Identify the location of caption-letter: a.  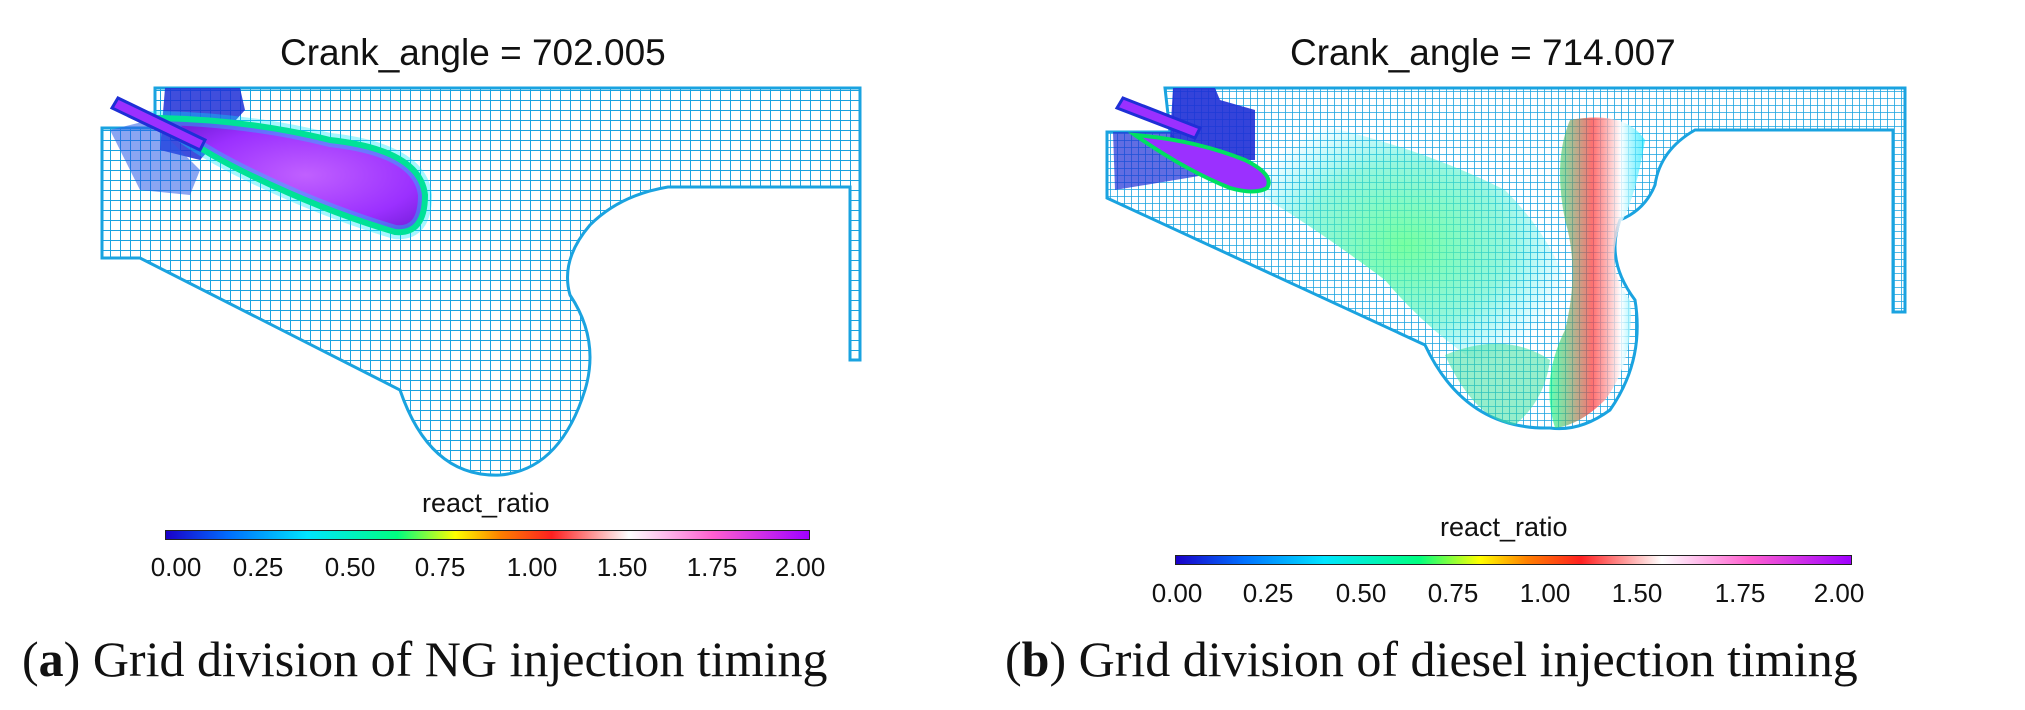
(51, 659).